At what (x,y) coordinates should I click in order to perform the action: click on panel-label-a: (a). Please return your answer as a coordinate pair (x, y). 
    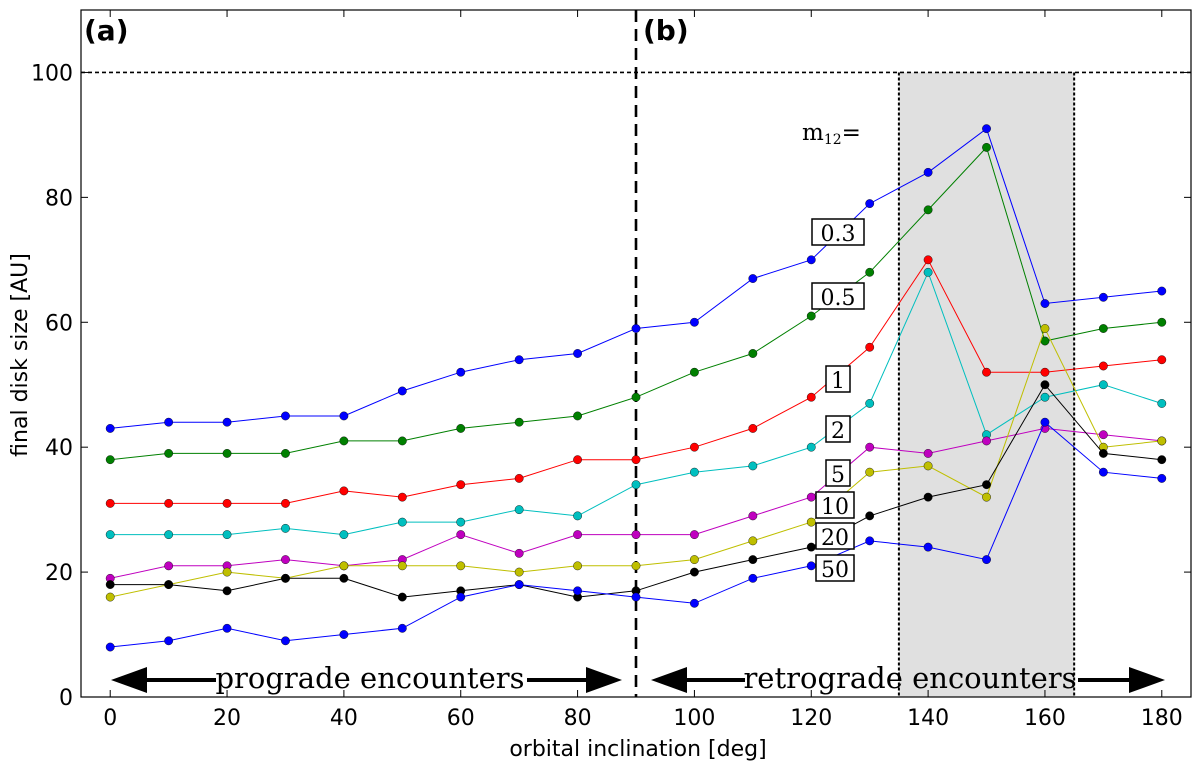
    Looking at the image, I should click on (106, 30).